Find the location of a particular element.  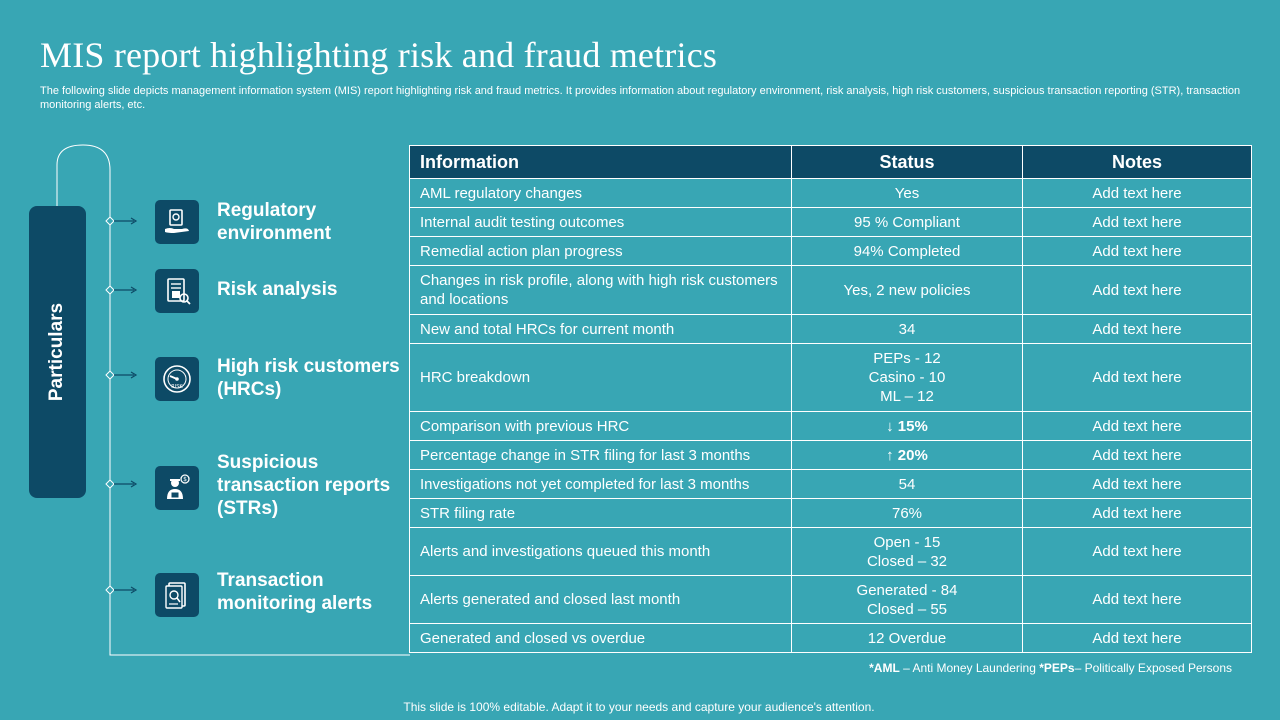

footnote-aml-text: – Anti Money Laundering is located at coordinates (969, 668).